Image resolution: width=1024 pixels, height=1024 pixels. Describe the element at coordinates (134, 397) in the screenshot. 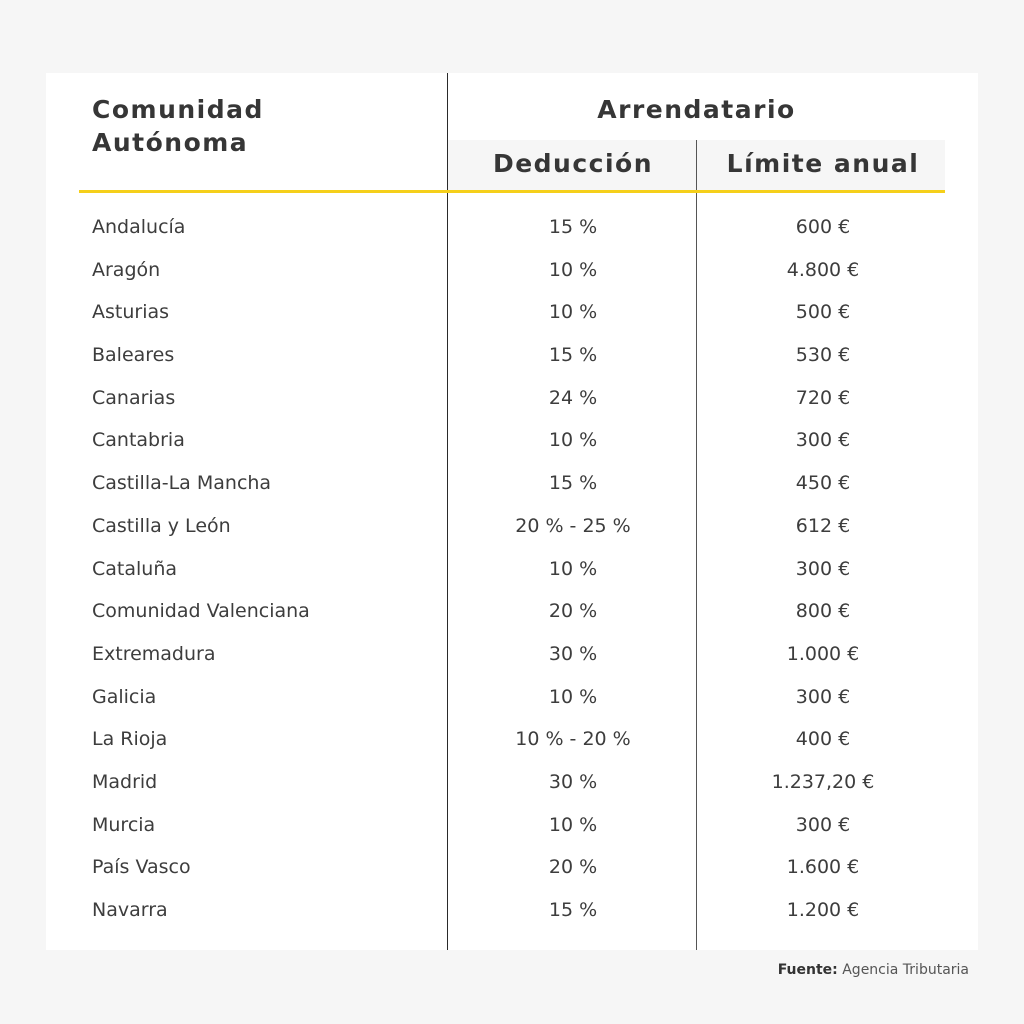

I see `region-cell: Canarias` at that location.